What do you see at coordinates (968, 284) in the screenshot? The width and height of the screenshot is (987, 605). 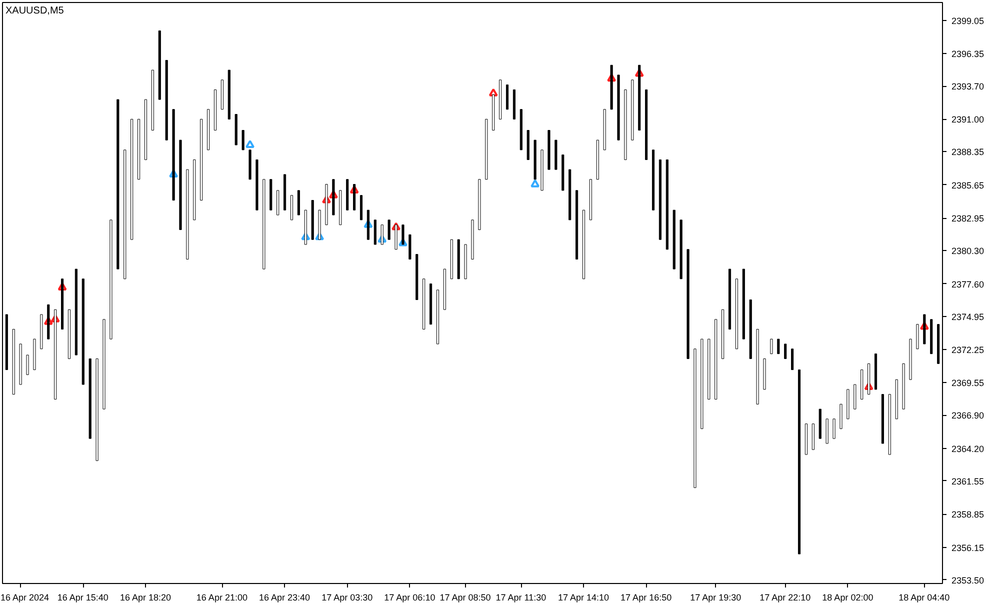 I see `y-tick-label: 2377.60` at bounding box center [968, 284].